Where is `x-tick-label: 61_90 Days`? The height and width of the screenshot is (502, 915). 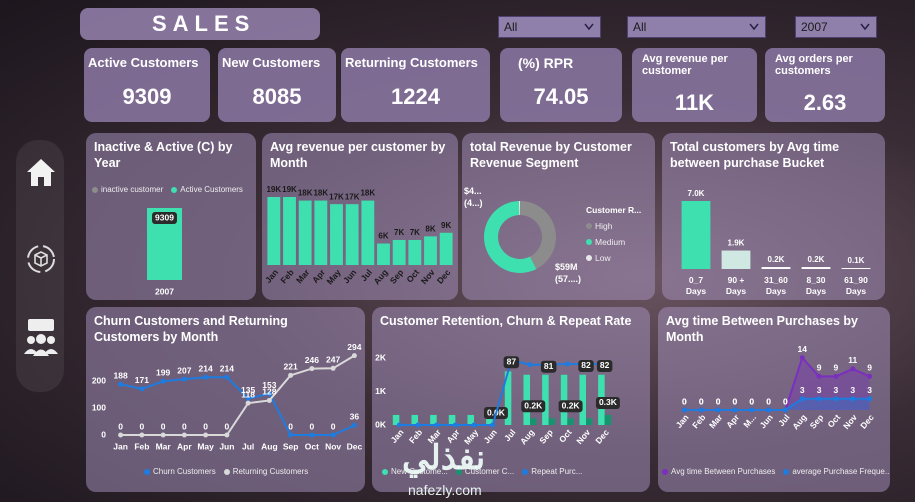
x-tick-label: 61_90 Days is located at coordinates (856, 285).